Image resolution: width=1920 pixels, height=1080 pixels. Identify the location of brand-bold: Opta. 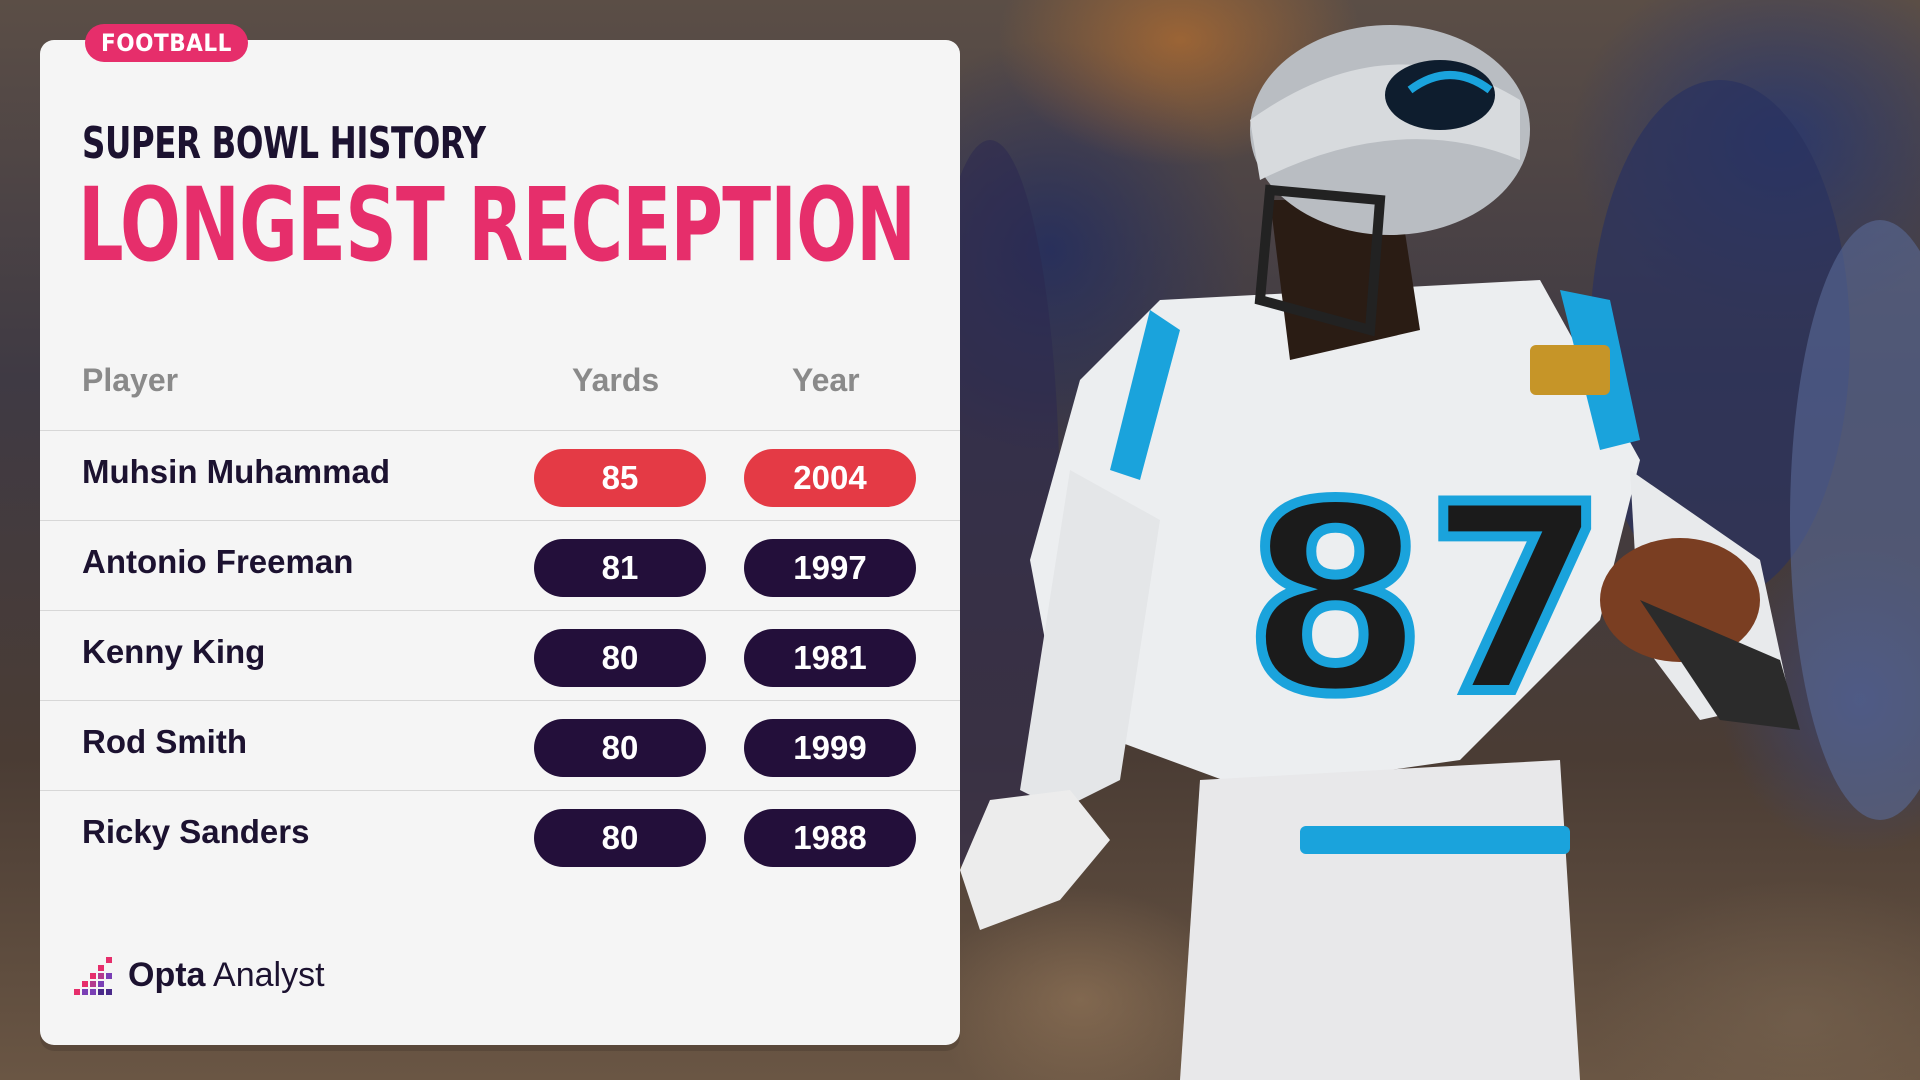
(167, 974).